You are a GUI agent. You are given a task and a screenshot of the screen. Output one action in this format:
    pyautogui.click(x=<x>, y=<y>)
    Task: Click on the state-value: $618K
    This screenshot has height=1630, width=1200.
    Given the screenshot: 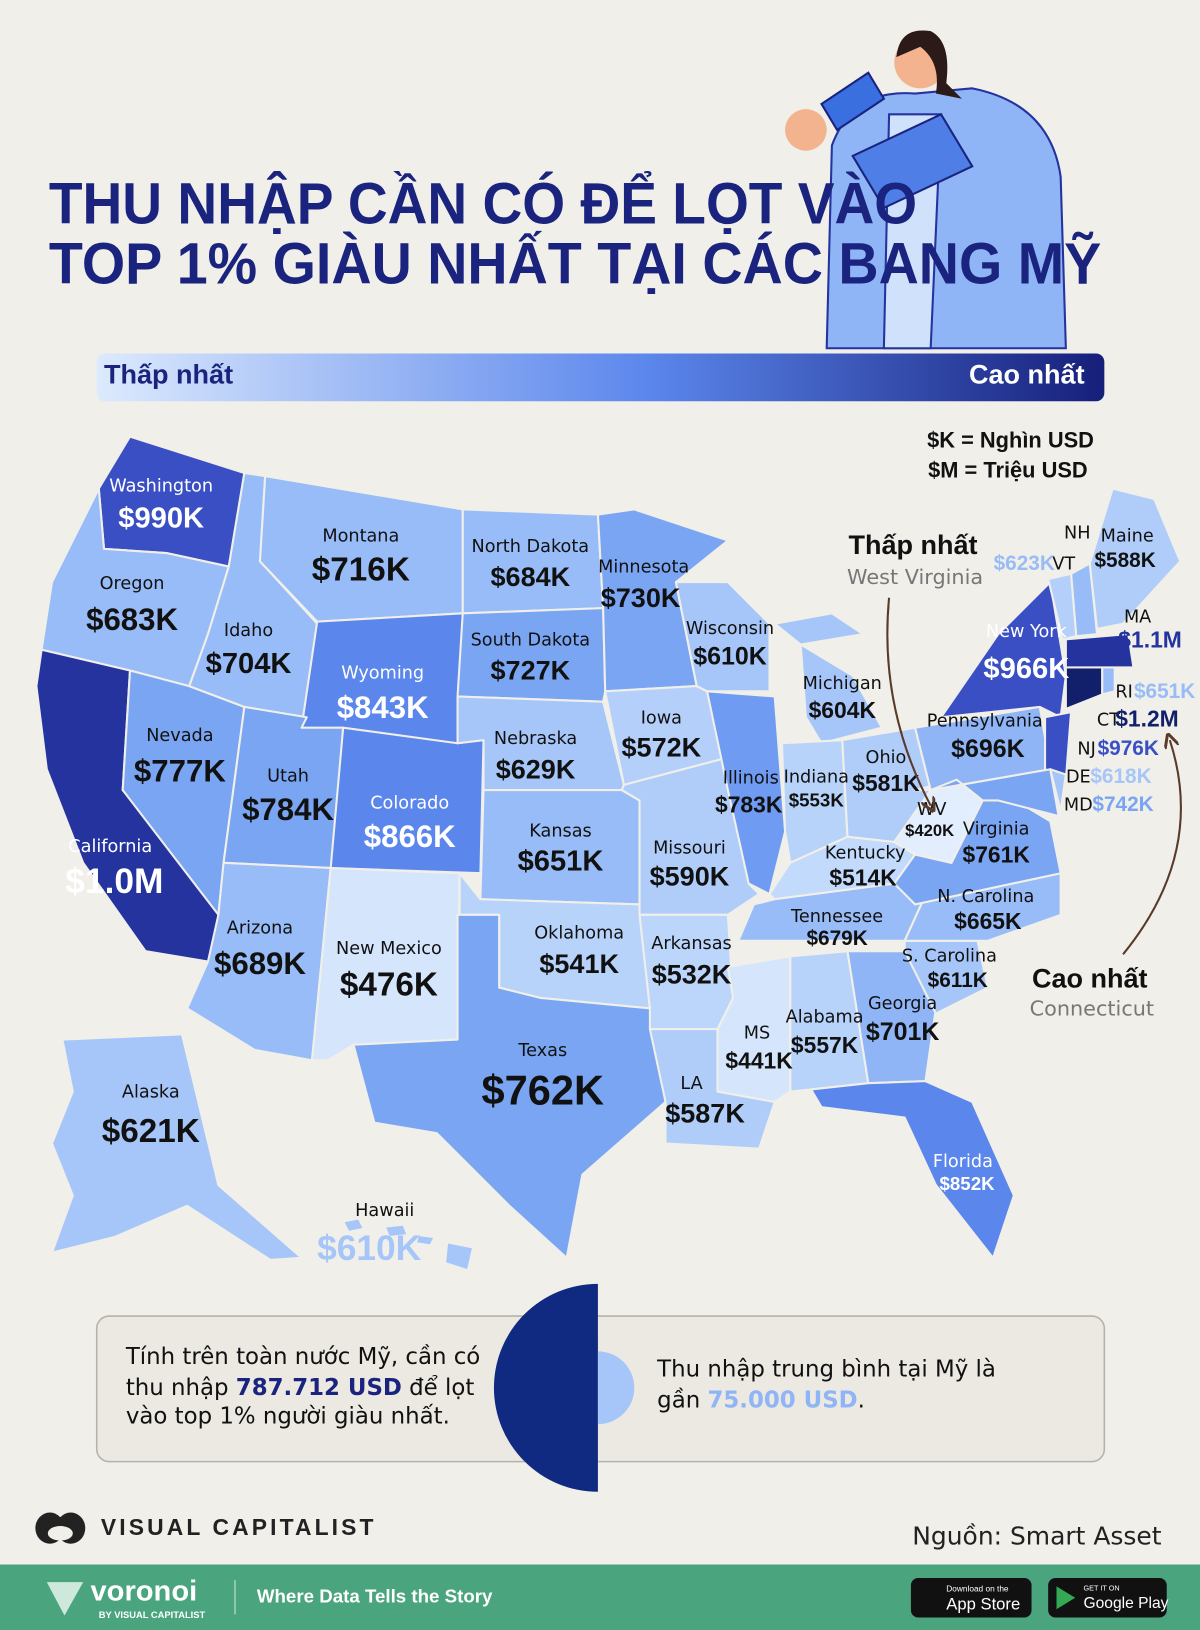 What is the action you would take?
    pyautogui.click(x=1120, y=776)
    